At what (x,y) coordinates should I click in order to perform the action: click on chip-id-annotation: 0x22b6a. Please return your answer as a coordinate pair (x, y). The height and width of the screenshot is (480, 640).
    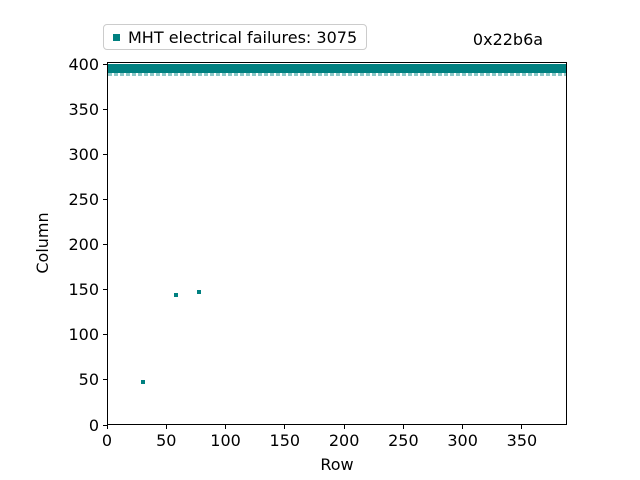
    Looking at the image, I should click on (508, 39).